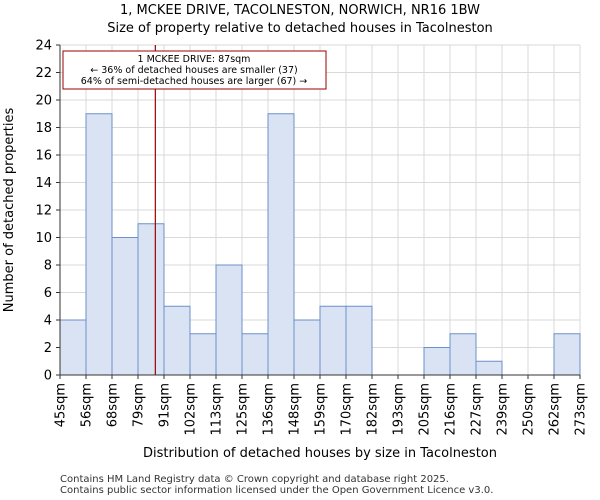 This screenshot has height=500, width=600. What do you see at coordinates (48, 293) in the screenshot?
I see `y-tick-label: 6` at bounding box center [48, 293].